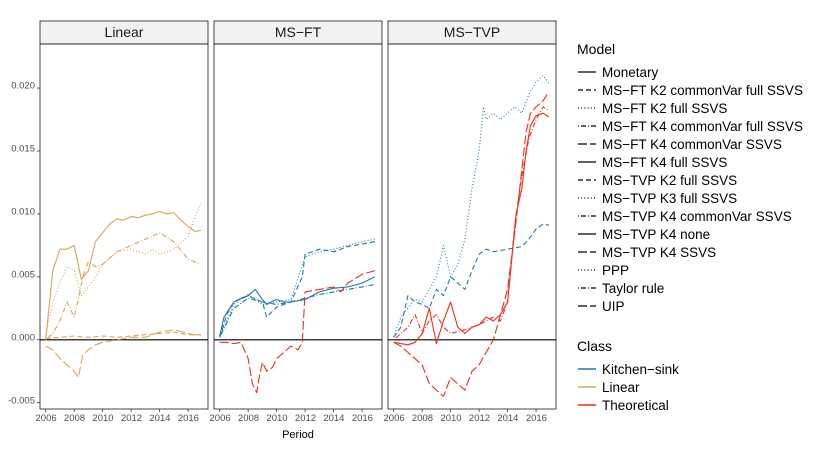 This screenshot has height=450, width=830. What do you see at coordinates (298, 435) in the screenshot?
I see `x-axis-label: Period` at bounding box center [298, 435].